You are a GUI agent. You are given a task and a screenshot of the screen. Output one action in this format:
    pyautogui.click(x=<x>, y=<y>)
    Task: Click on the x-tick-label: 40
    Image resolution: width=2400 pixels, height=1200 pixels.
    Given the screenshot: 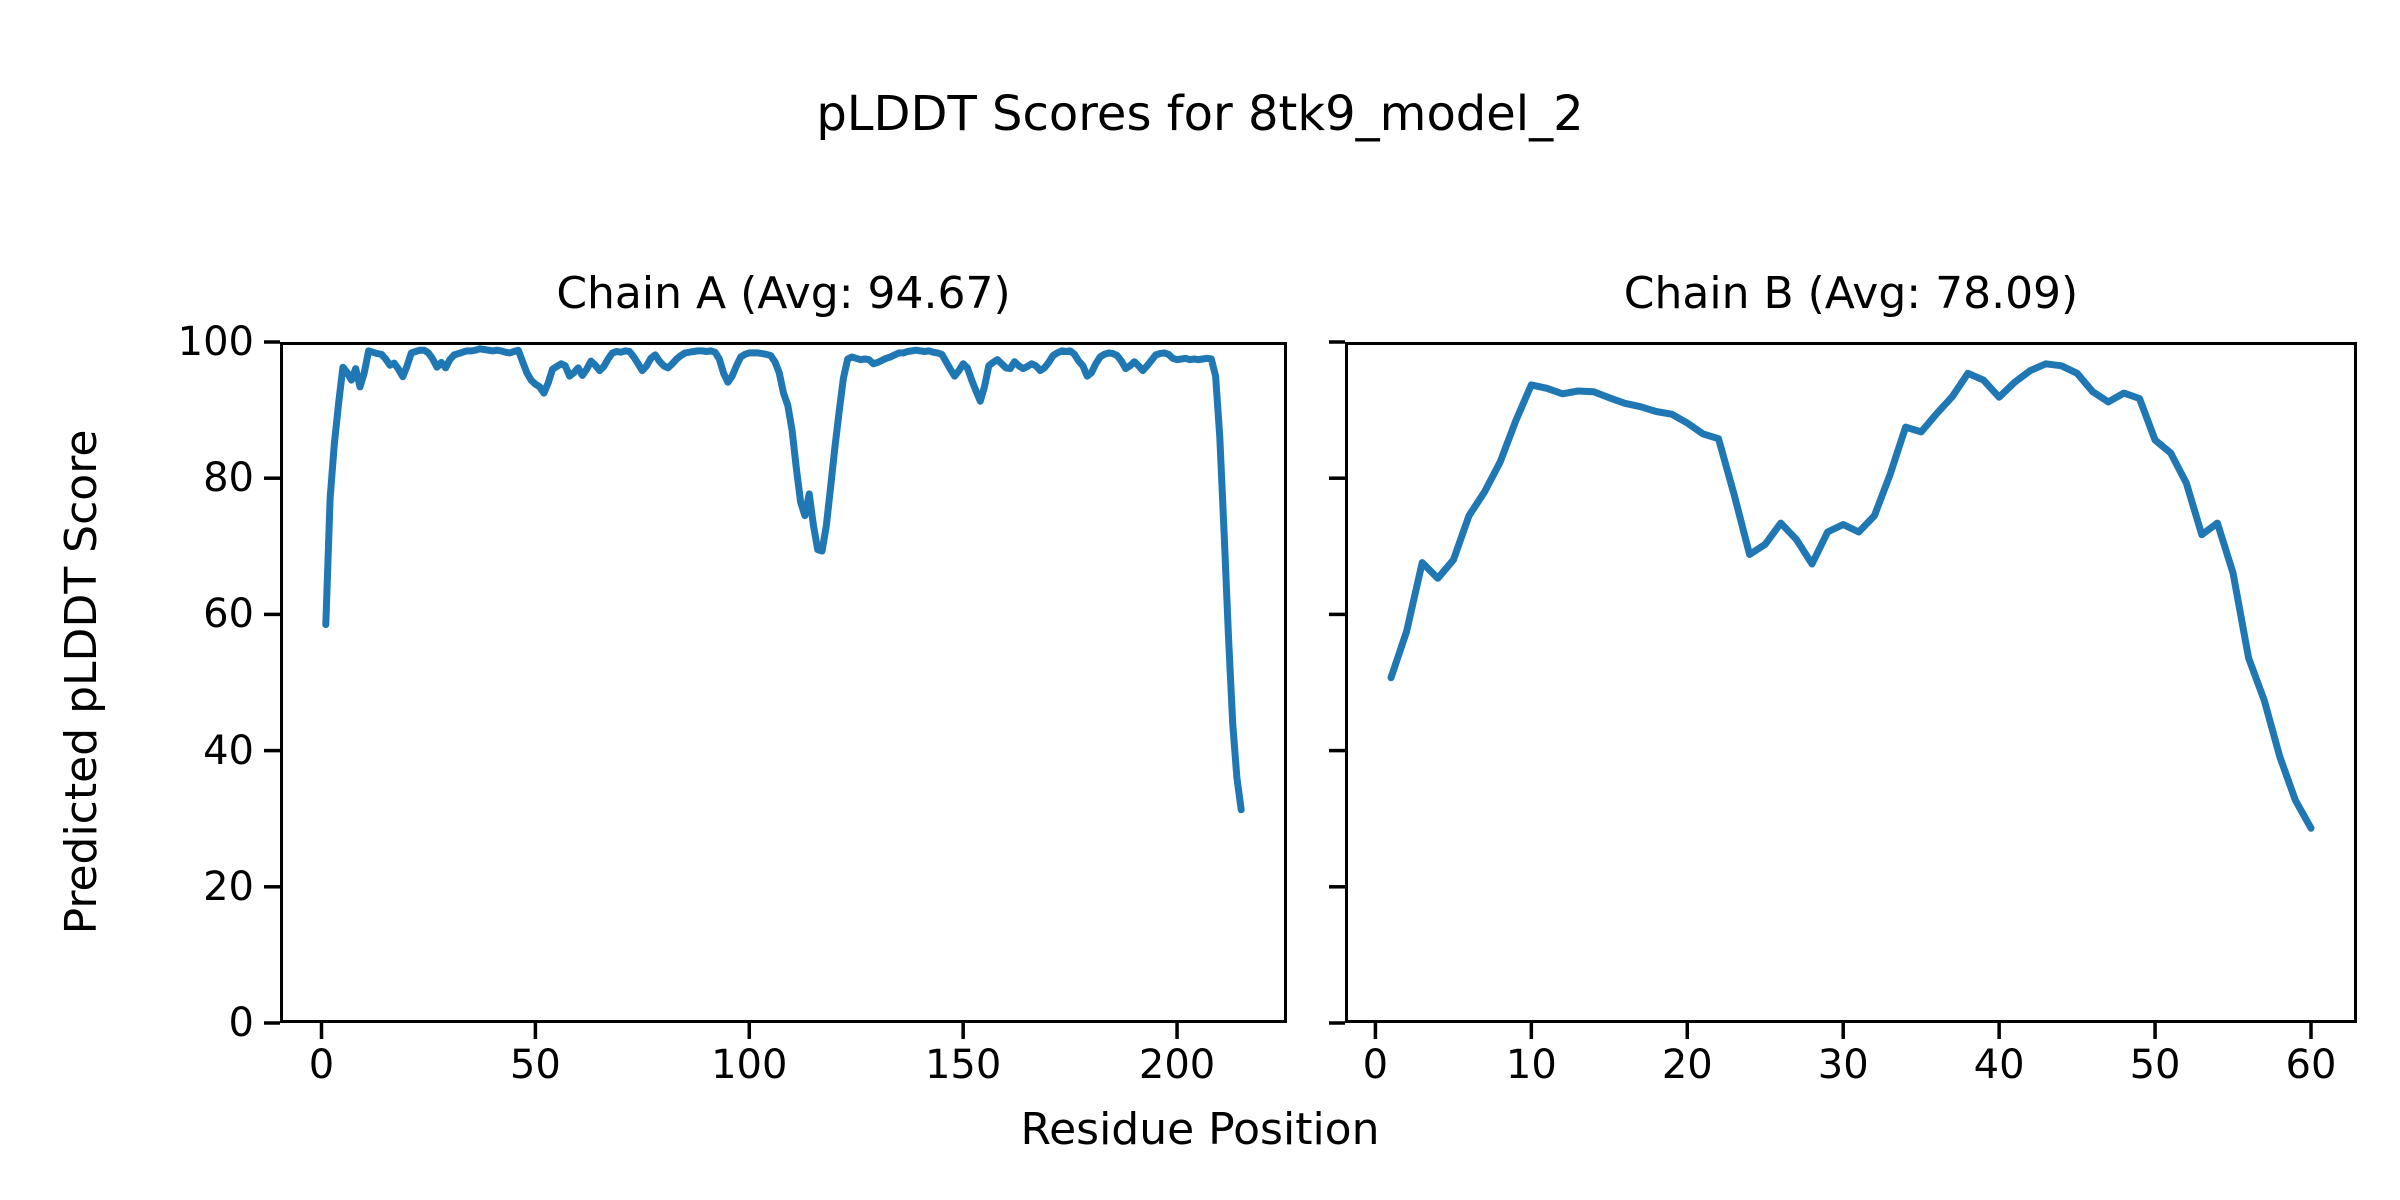 What is the action you would take?
    pyautogui.click(x=1999, y=1065)
    